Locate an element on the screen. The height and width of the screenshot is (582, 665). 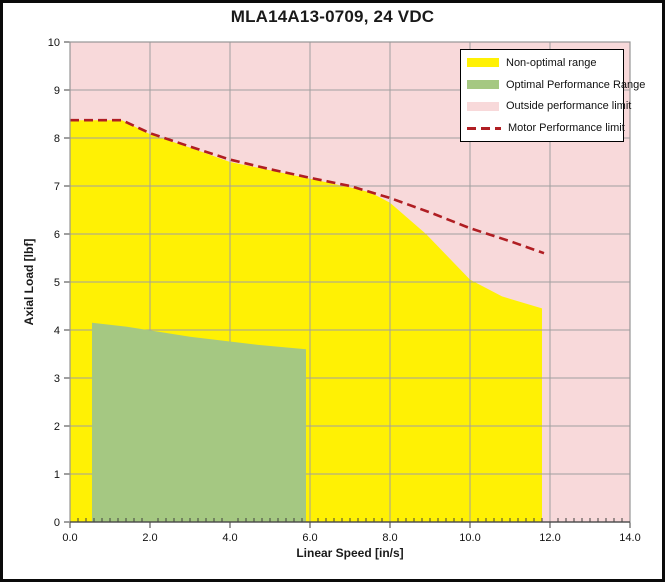
legend-label: Optimal Performance Range is located at coordinates (576, 84).